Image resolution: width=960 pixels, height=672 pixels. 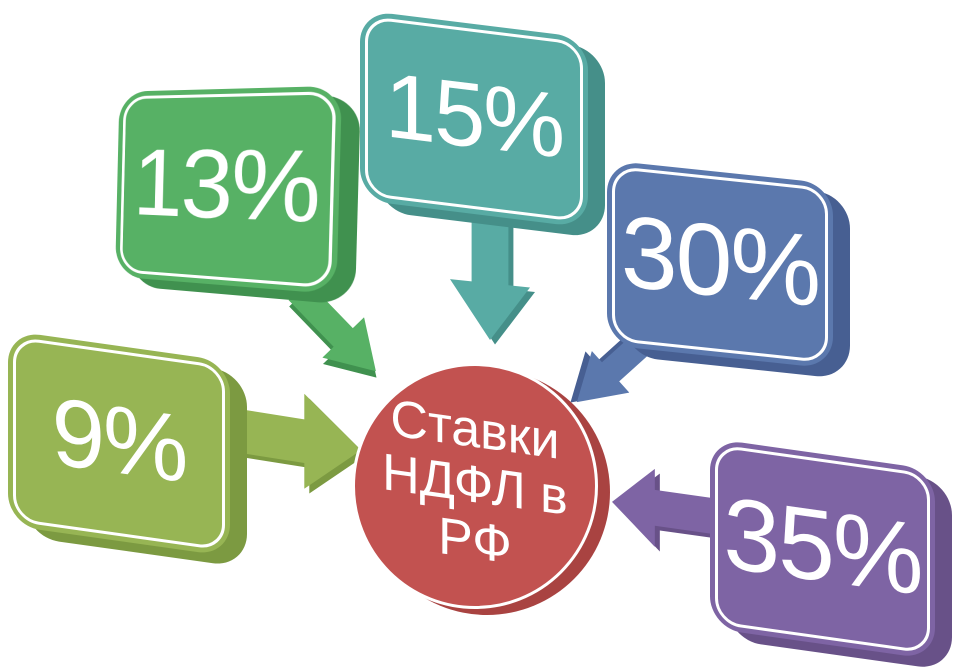 What do you see at coordinates (720, 261) in the screenshot?
I see `rate-label-30: 30%` at bounding box center [720, 261].